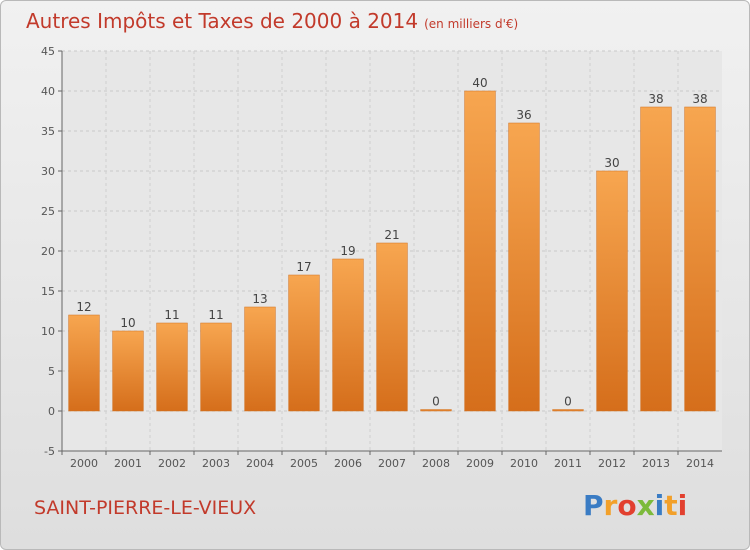 This screenshot has height=550, width=750. I want to click on bar-2010, so click(524, 267).